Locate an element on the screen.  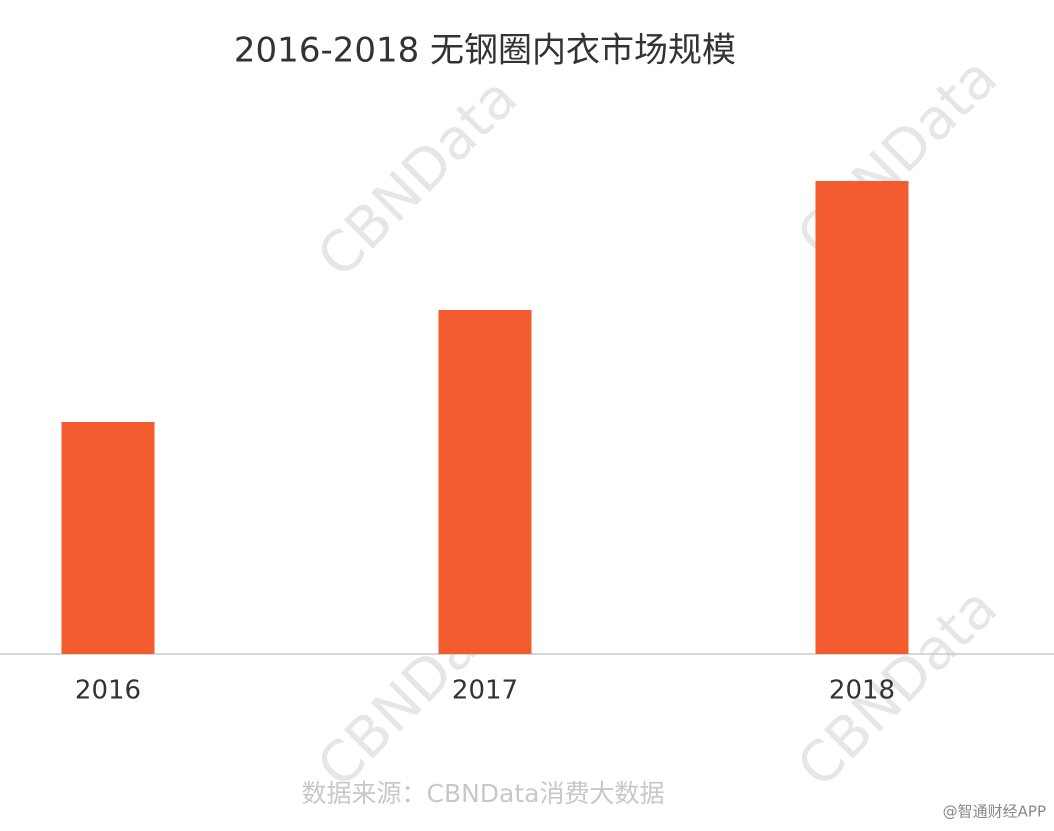
x-tick-label: 2018 is located at coordinates (862, 691).